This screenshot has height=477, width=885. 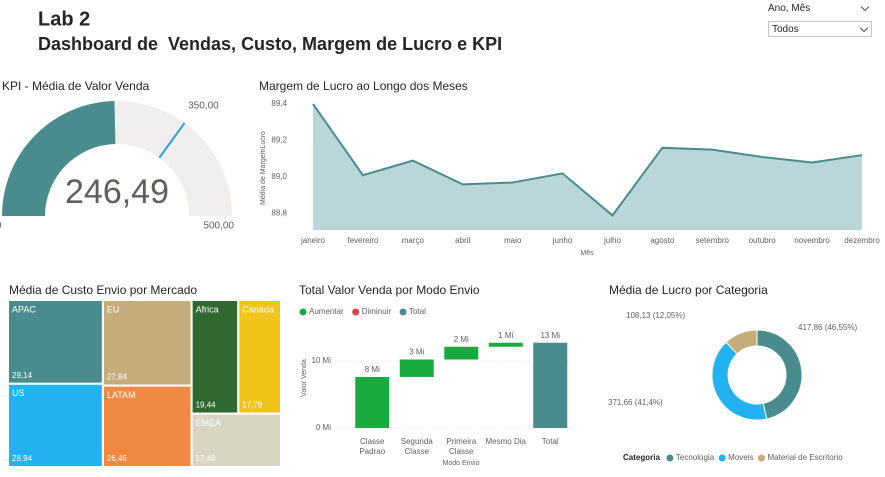 What do you see at coordinates (22, 375) in the screenshot?
I see `treemap-value: 29,14` at bounding box center [22, 375].